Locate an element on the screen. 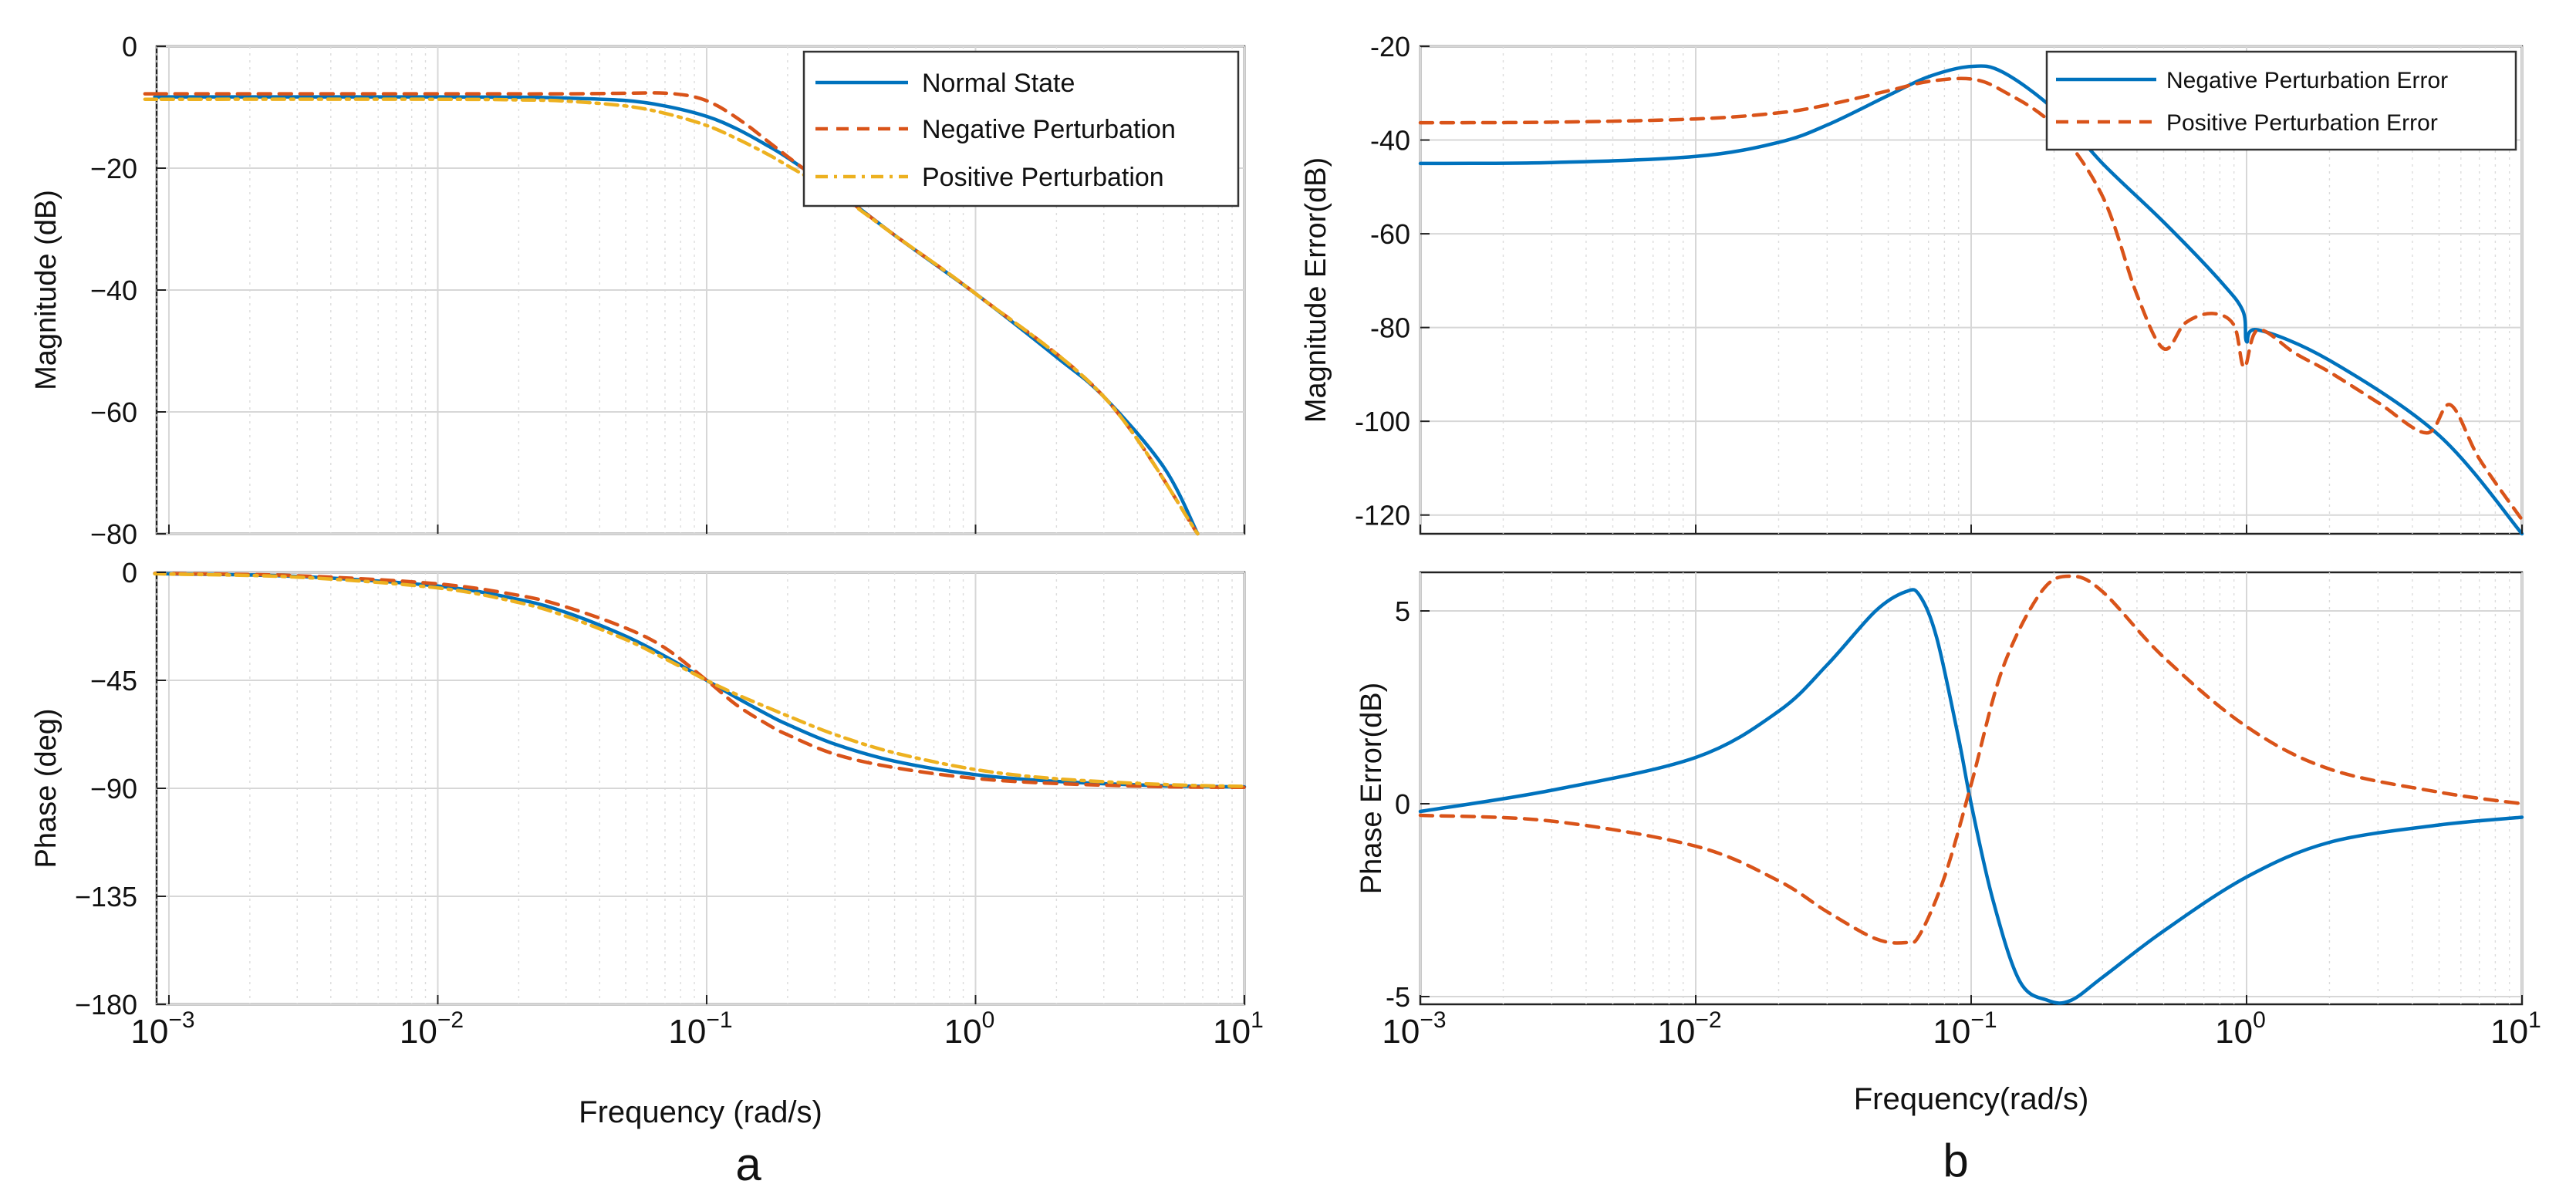  ylabel-b-magnitude-error: Magnitude Error(dB) is located at coordinates (1316, 290).